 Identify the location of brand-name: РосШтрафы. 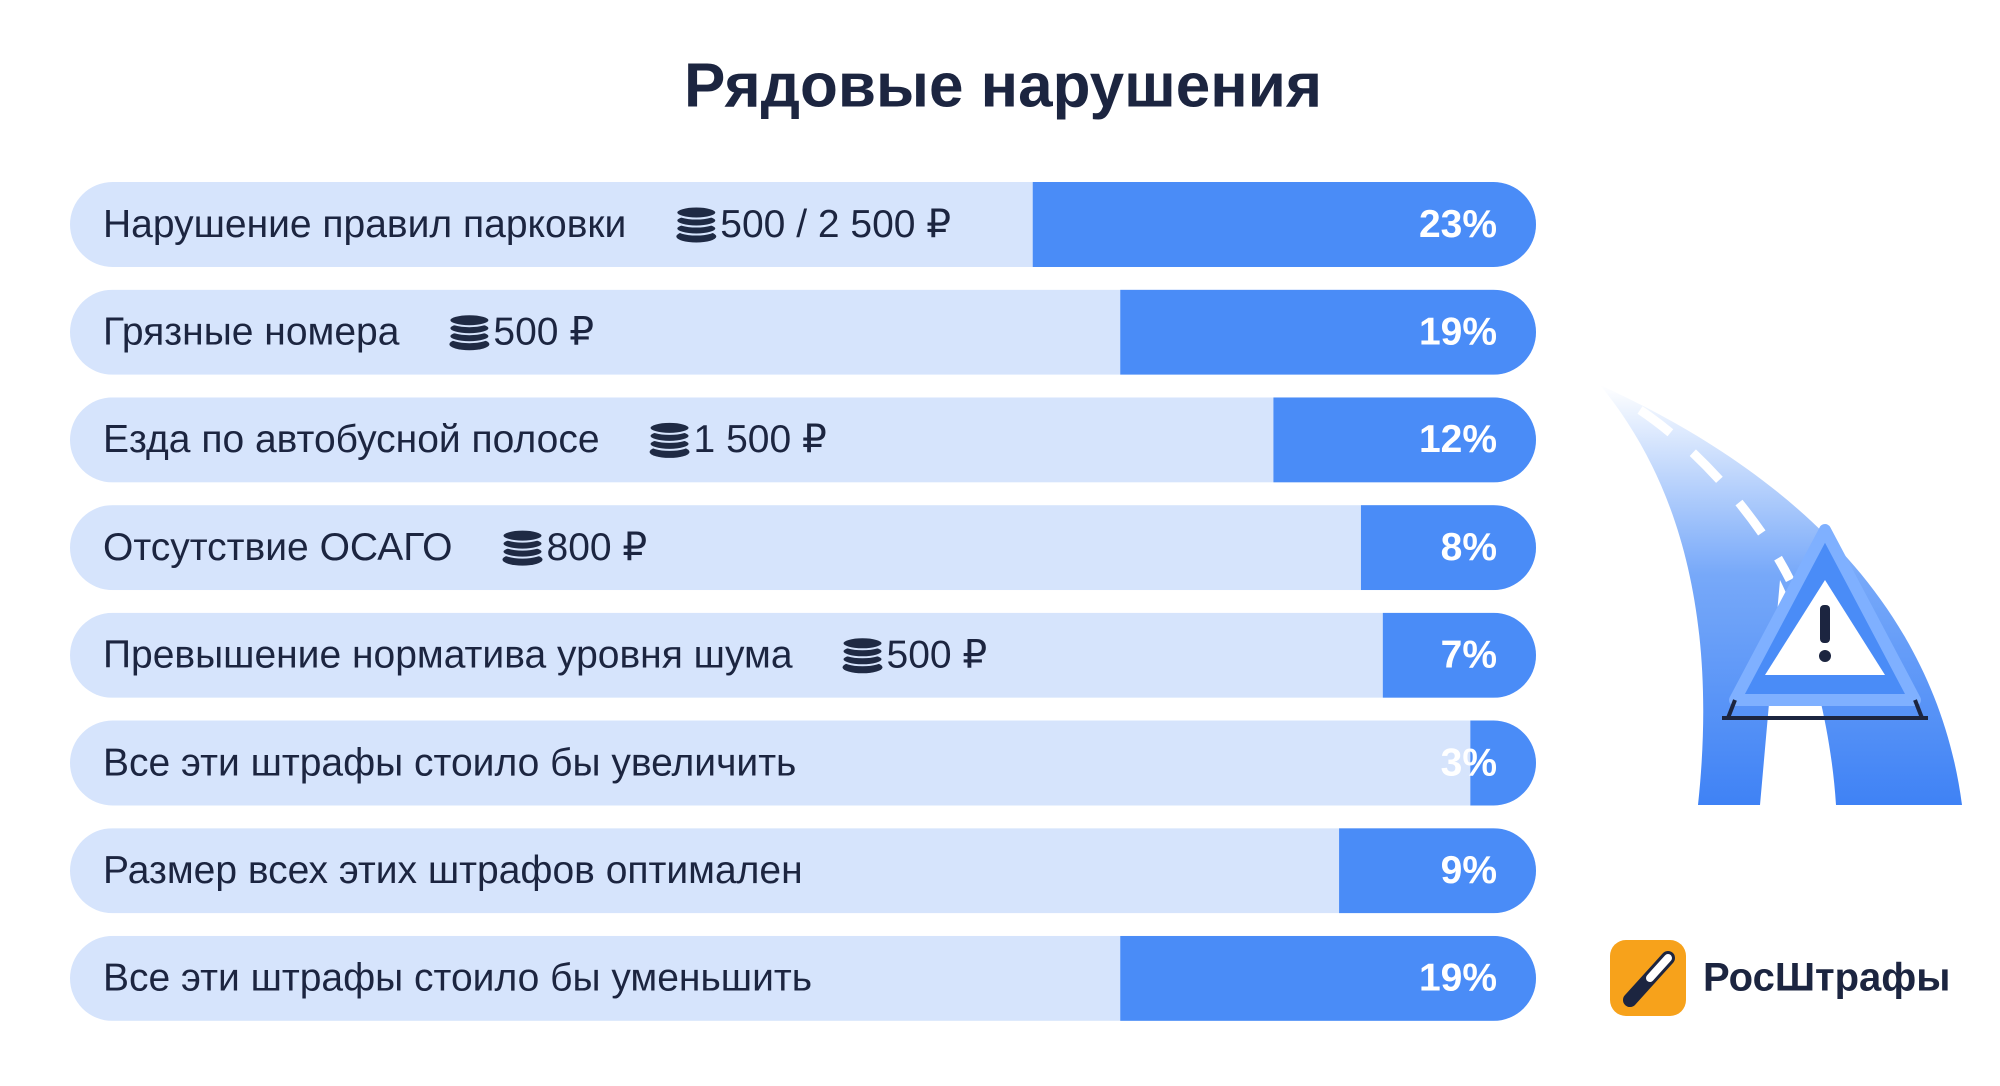
(1826, 978).